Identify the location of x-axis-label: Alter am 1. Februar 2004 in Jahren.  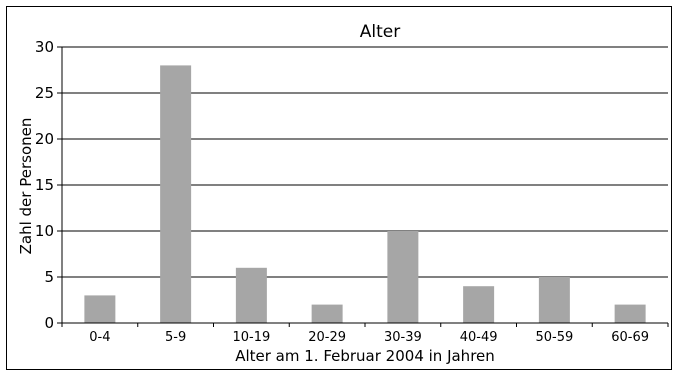
(365, 356).